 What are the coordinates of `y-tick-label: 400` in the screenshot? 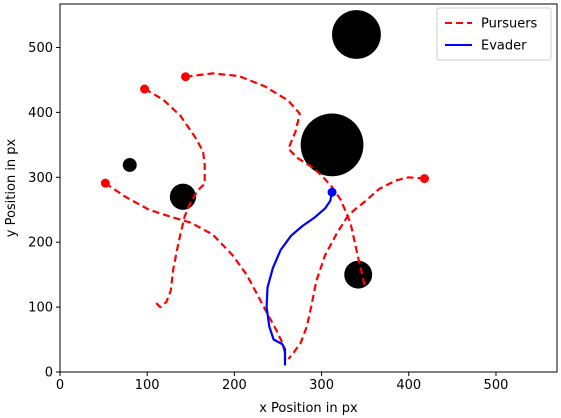 It's located at (40, 113).